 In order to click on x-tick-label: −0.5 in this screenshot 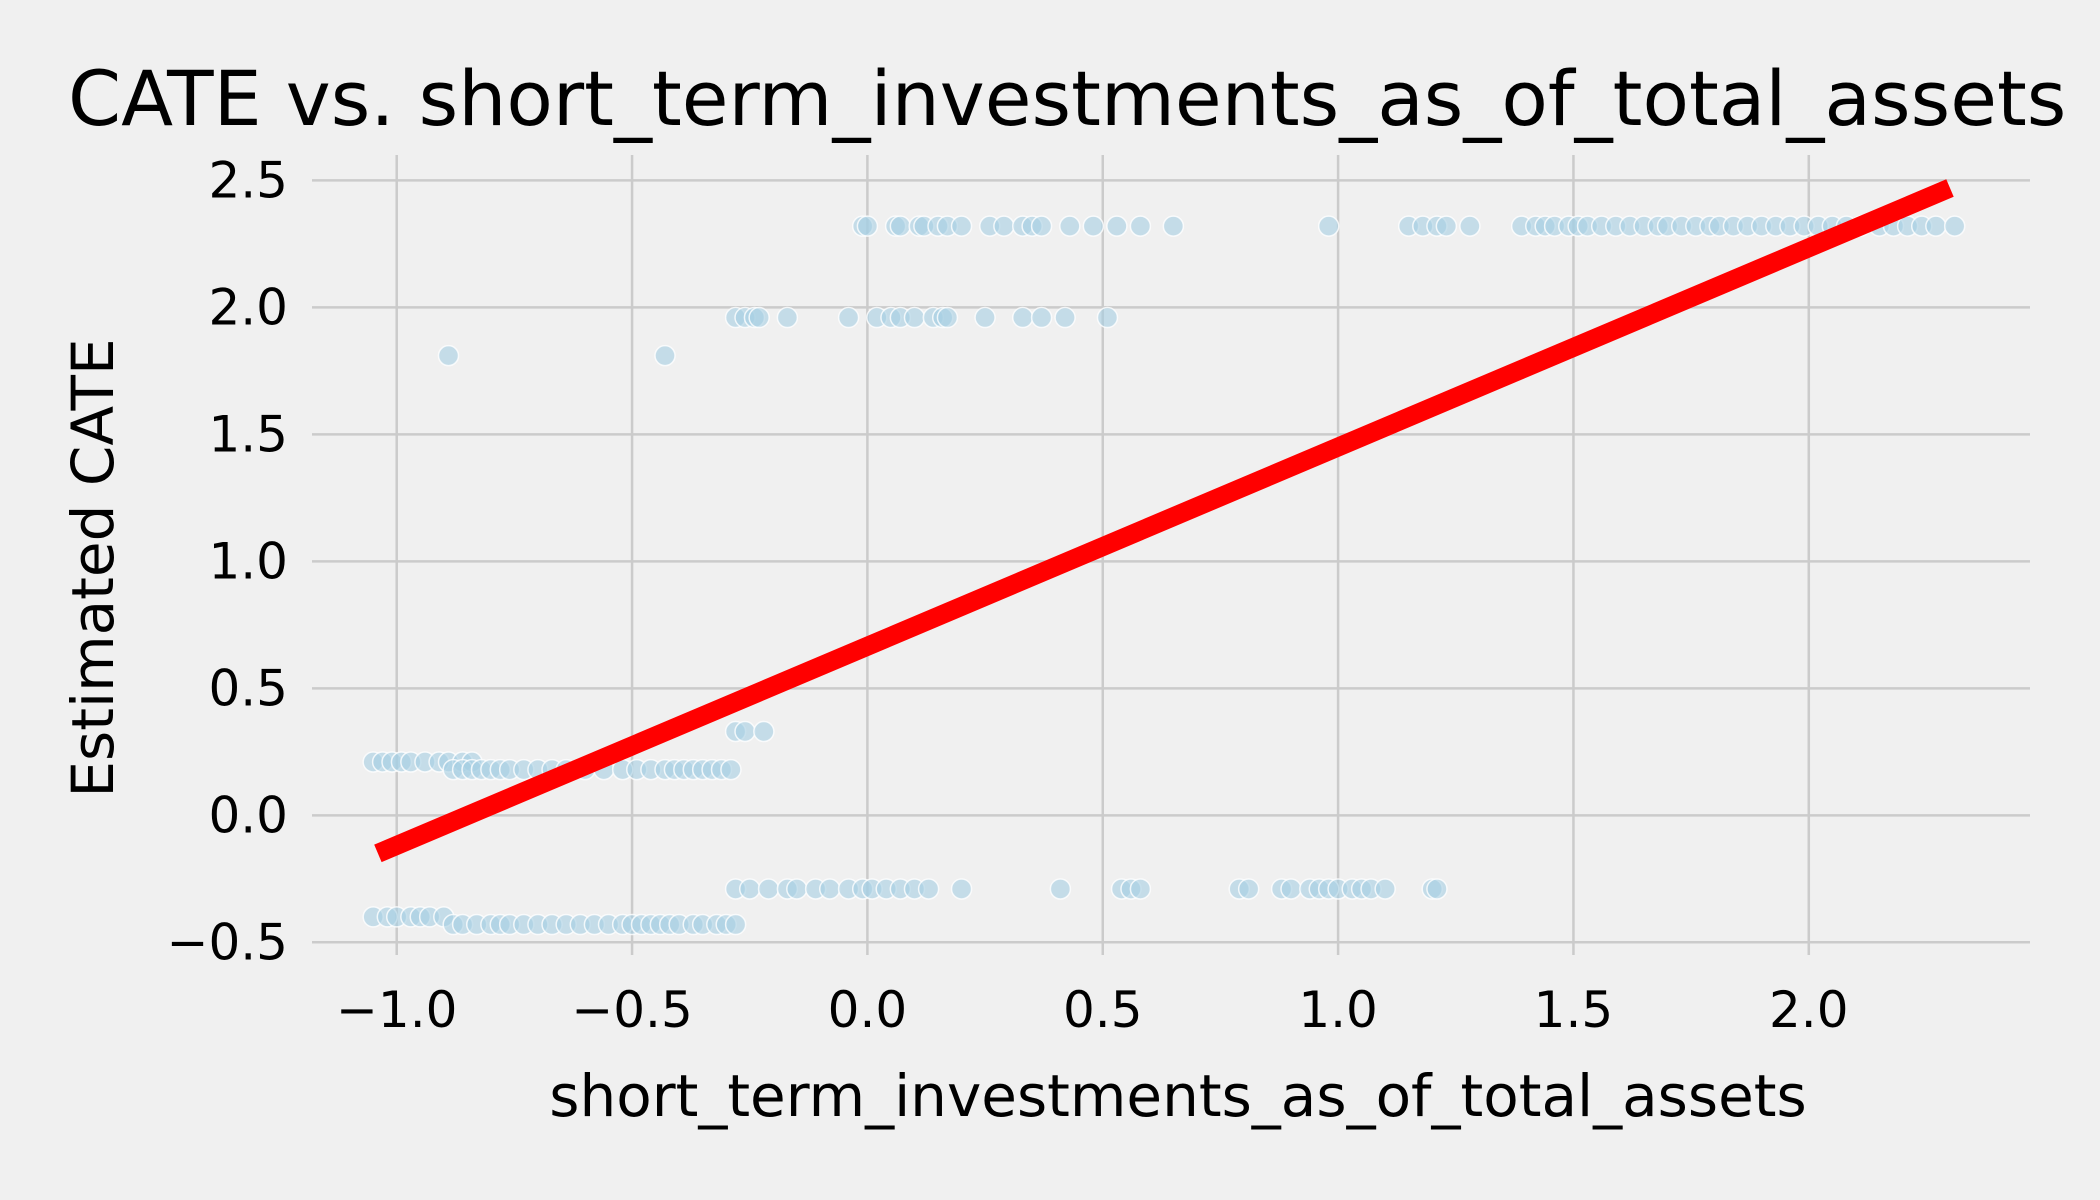, I will do `click(631, 1010)`.